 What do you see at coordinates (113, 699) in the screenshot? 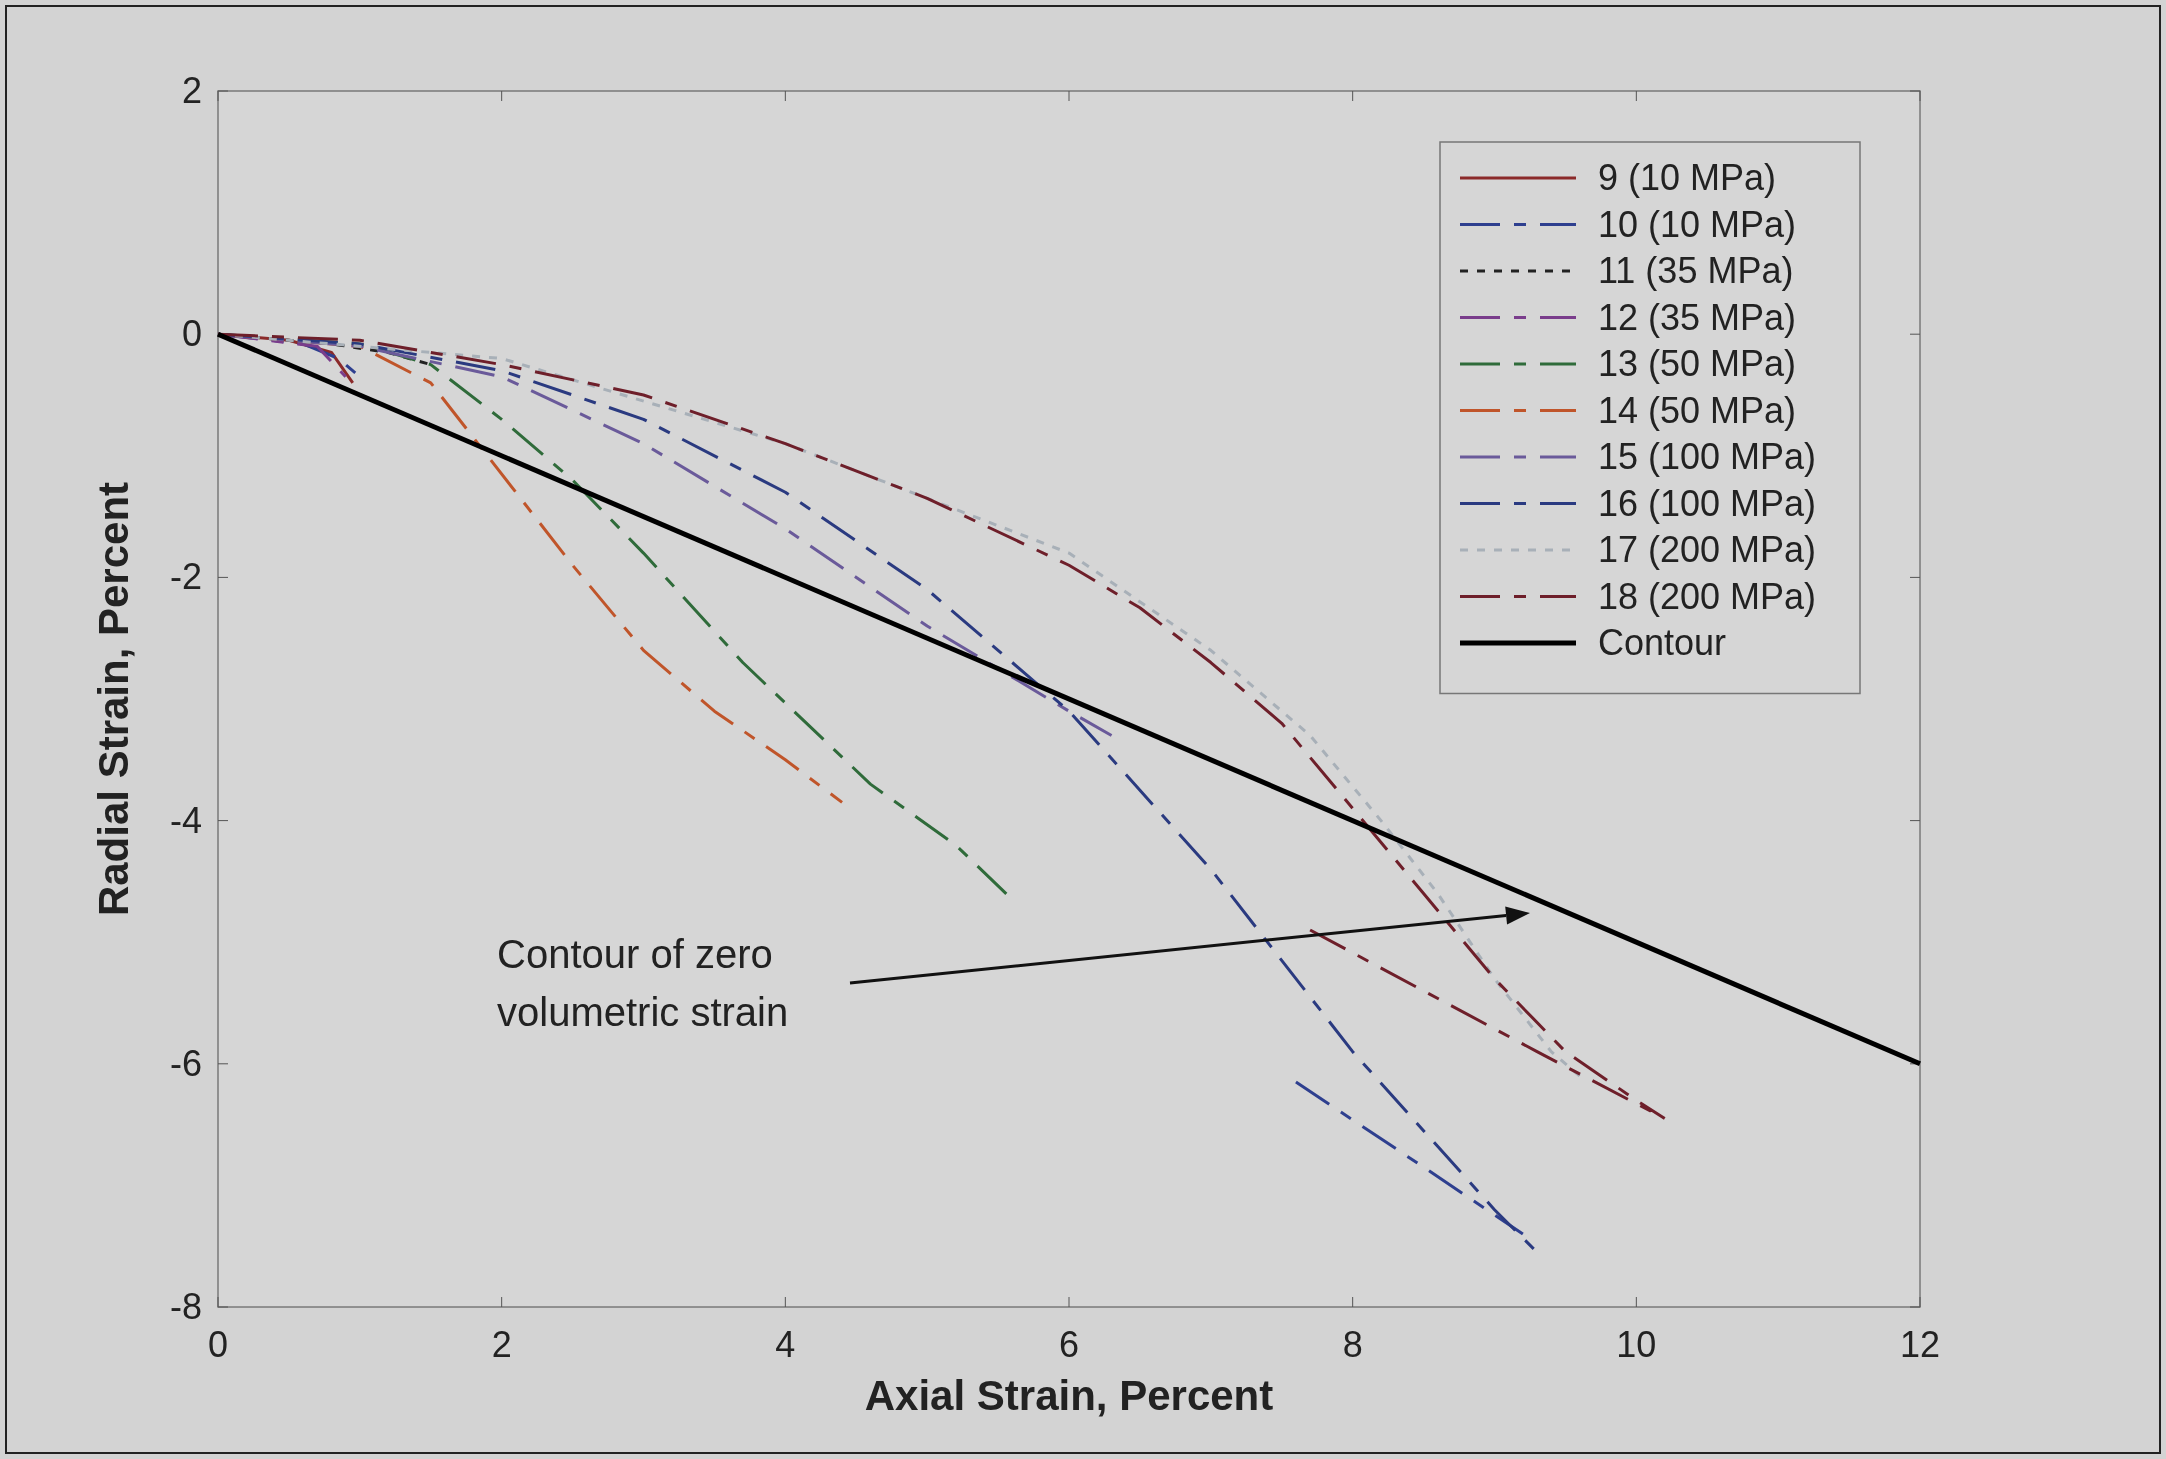
I see `y-axis-title: Radial Strain, Percent` at bounding box center [113, 699].